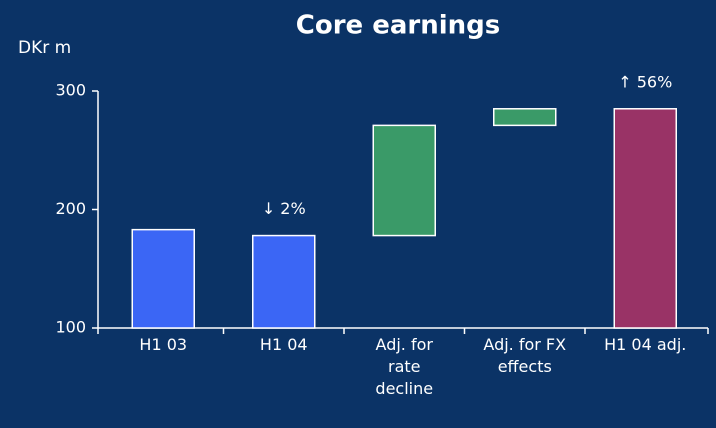 The image size is (716, 428). Describe the element at coordinates (404, 366) in the screenshot. I see `x-tick-label: Adj. for rate decline` at that location.